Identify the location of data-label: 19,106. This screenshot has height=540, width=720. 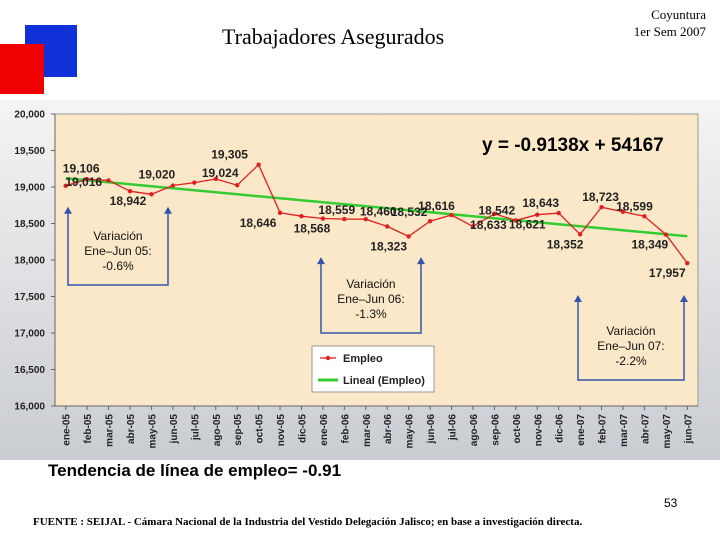
(81, 168).